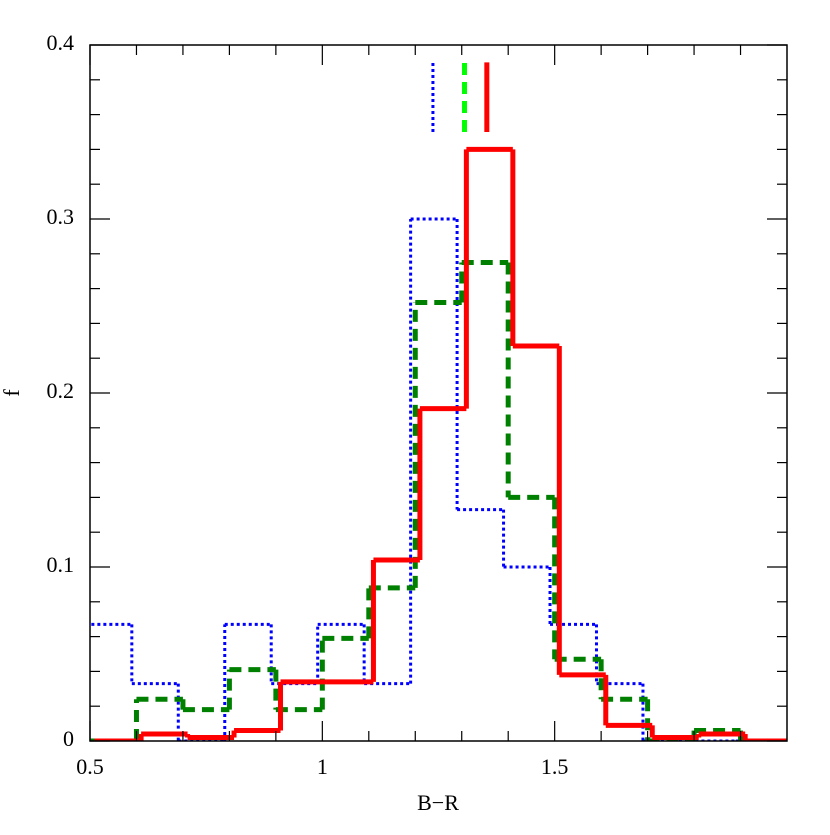 The image size is (830, 835). Describe the element at coordinates (68, 738) in the screenshot. I see `y-tick-label: 0` at that location.